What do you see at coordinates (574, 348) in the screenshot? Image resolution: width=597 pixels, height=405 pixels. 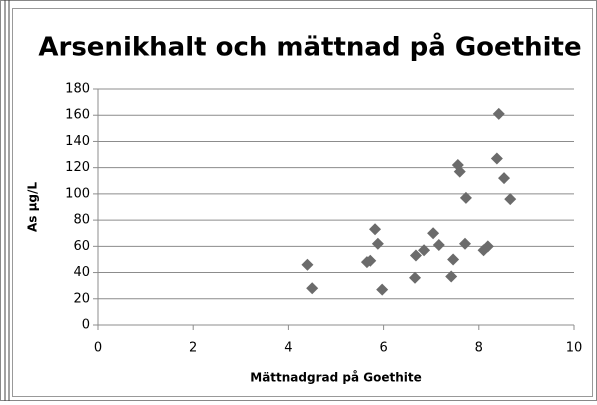 I see `x-tick-label: 10` at bounding box center [574, 348].